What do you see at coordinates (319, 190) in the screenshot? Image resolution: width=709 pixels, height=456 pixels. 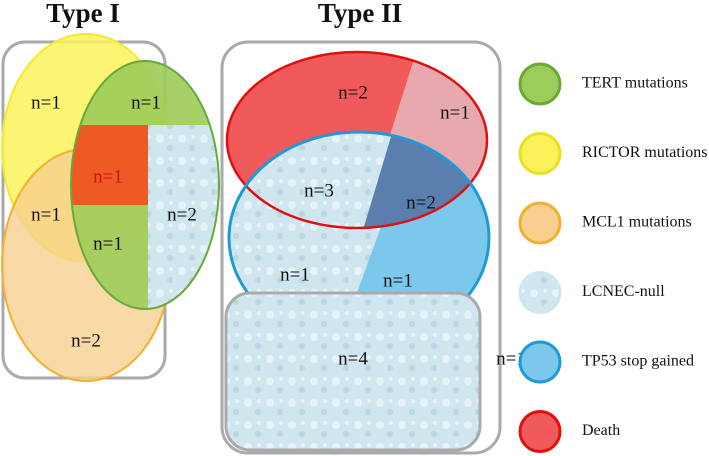 I see `region-label: n=3` at bounding box center [319, 190].